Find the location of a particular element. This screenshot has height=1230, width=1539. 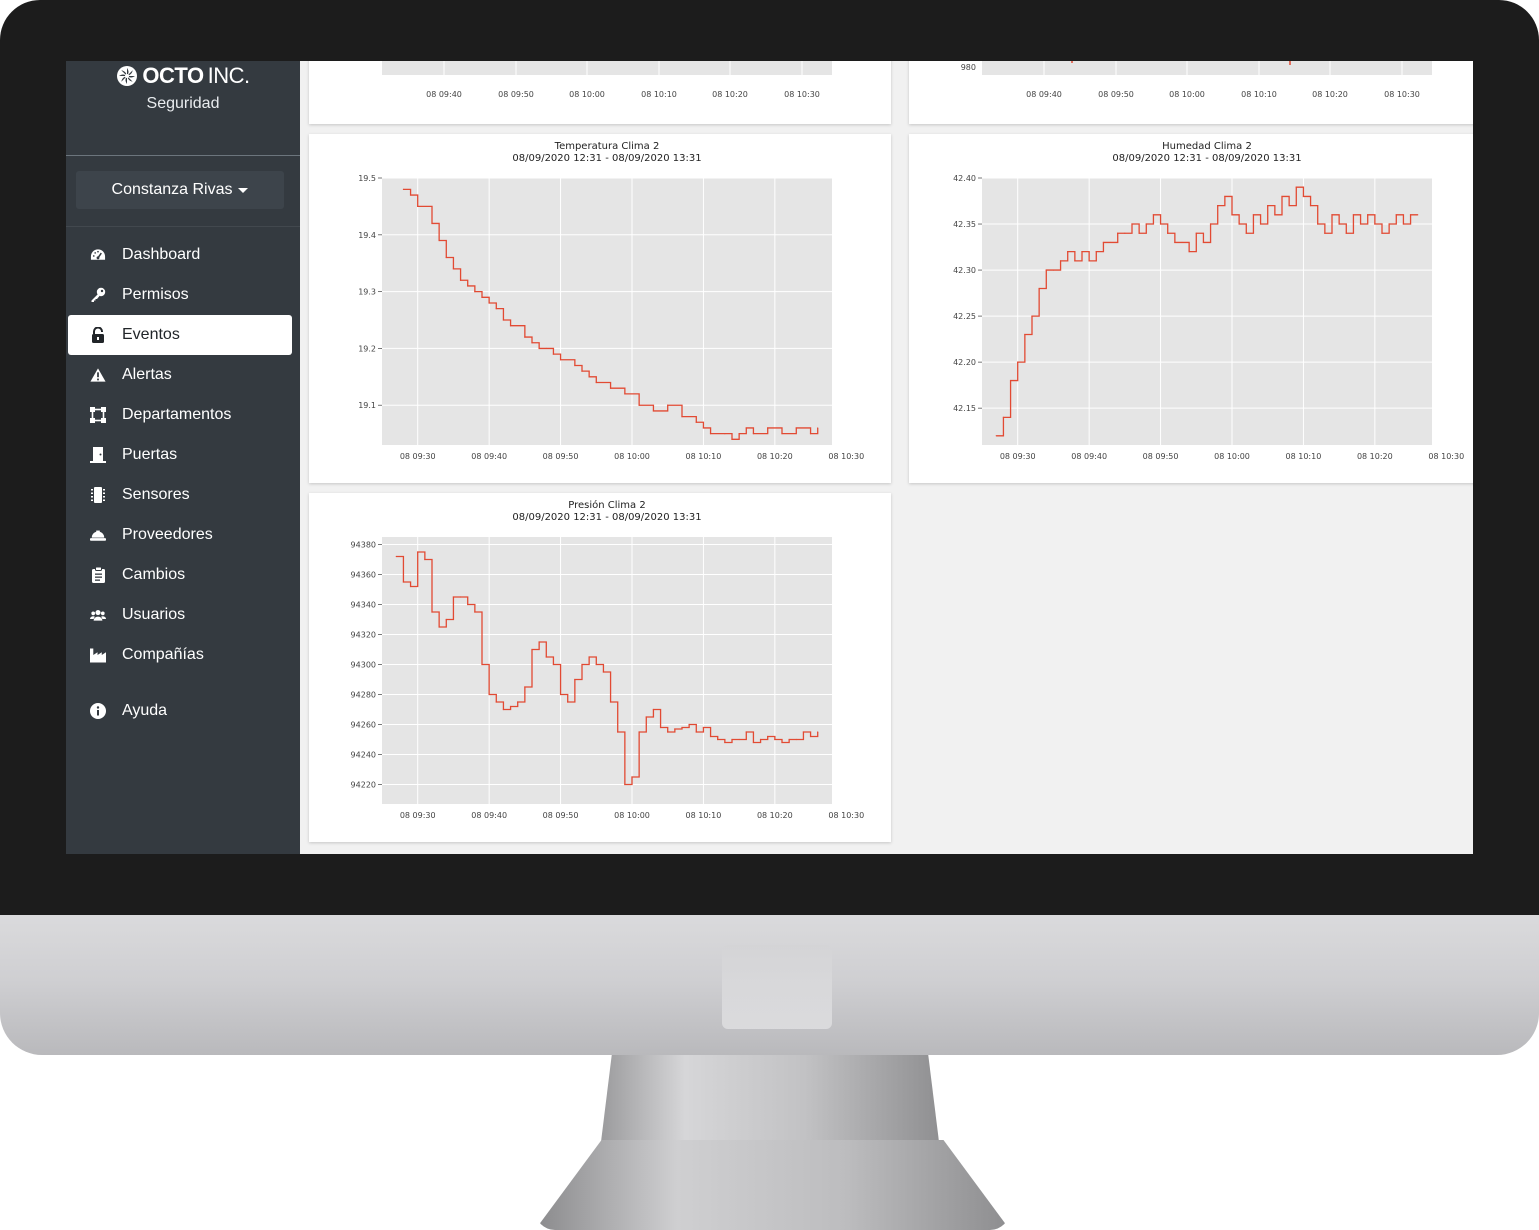

sidebar-item-alertas: Alertas is located at coordinates (183, 375).